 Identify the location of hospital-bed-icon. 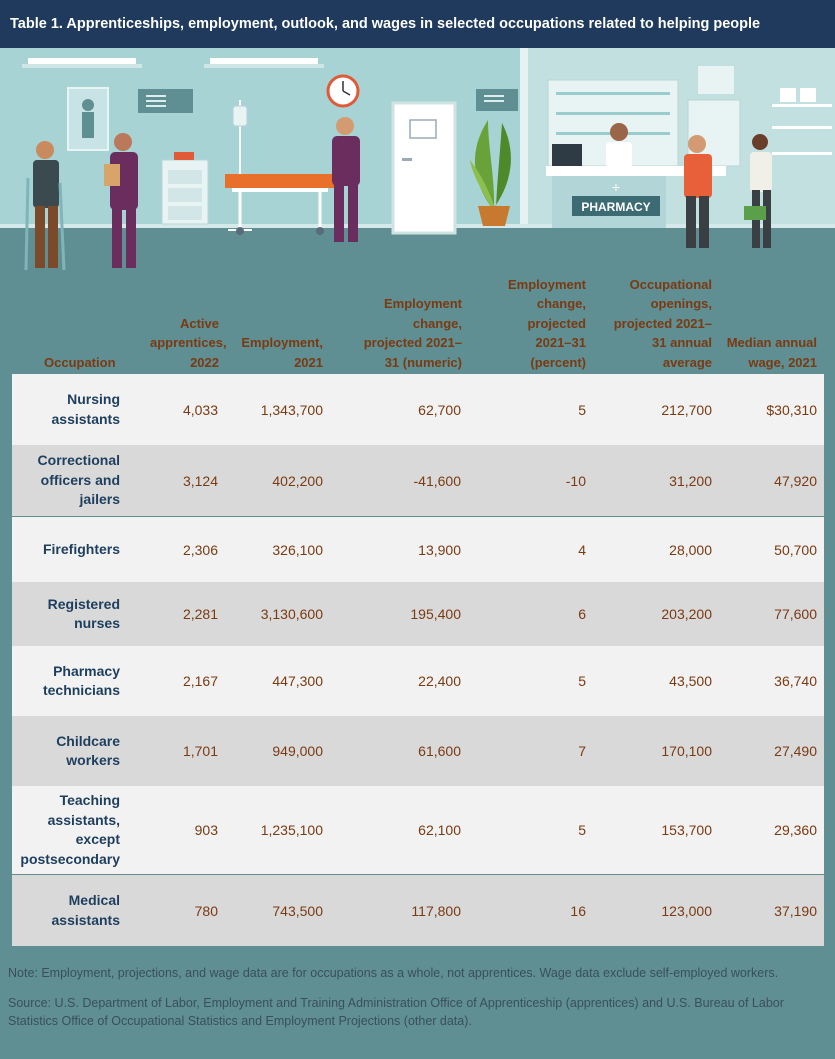
(280, 204).